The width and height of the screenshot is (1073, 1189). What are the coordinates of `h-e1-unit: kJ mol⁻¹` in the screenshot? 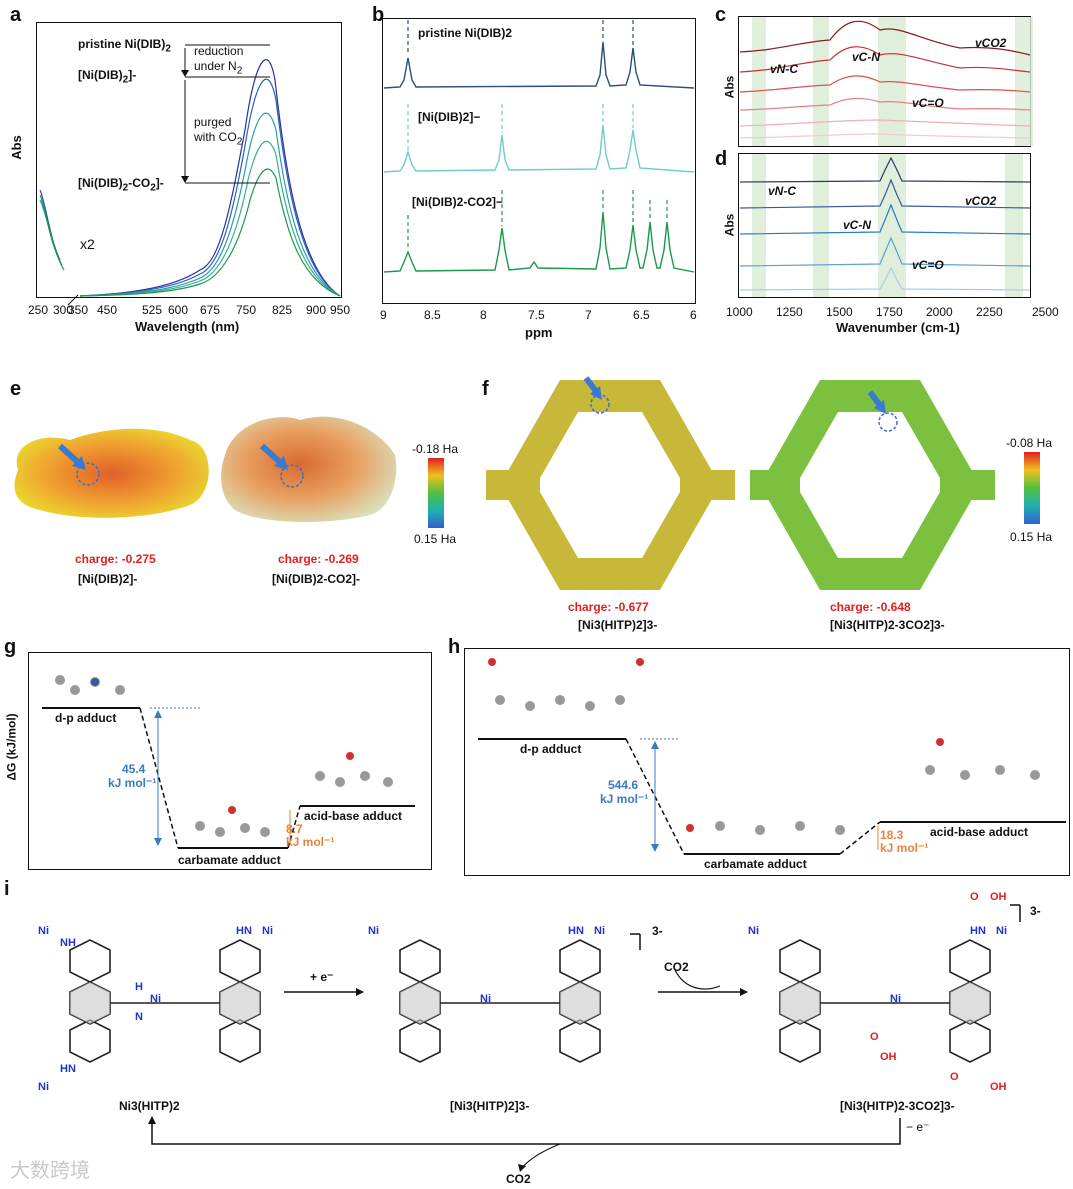 It's located at (624, 799).